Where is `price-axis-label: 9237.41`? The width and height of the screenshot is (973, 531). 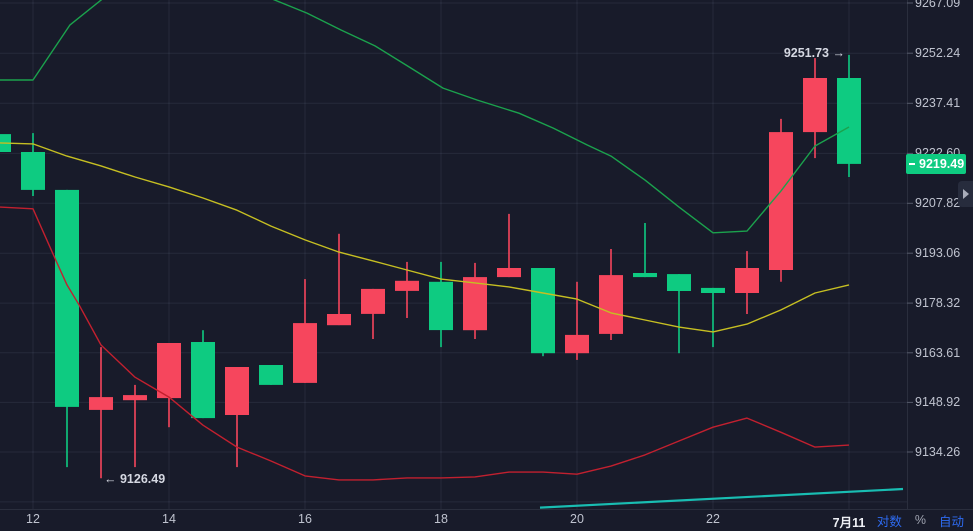
price-axis-label: 9237.41 is located at coordinates (938, 103).